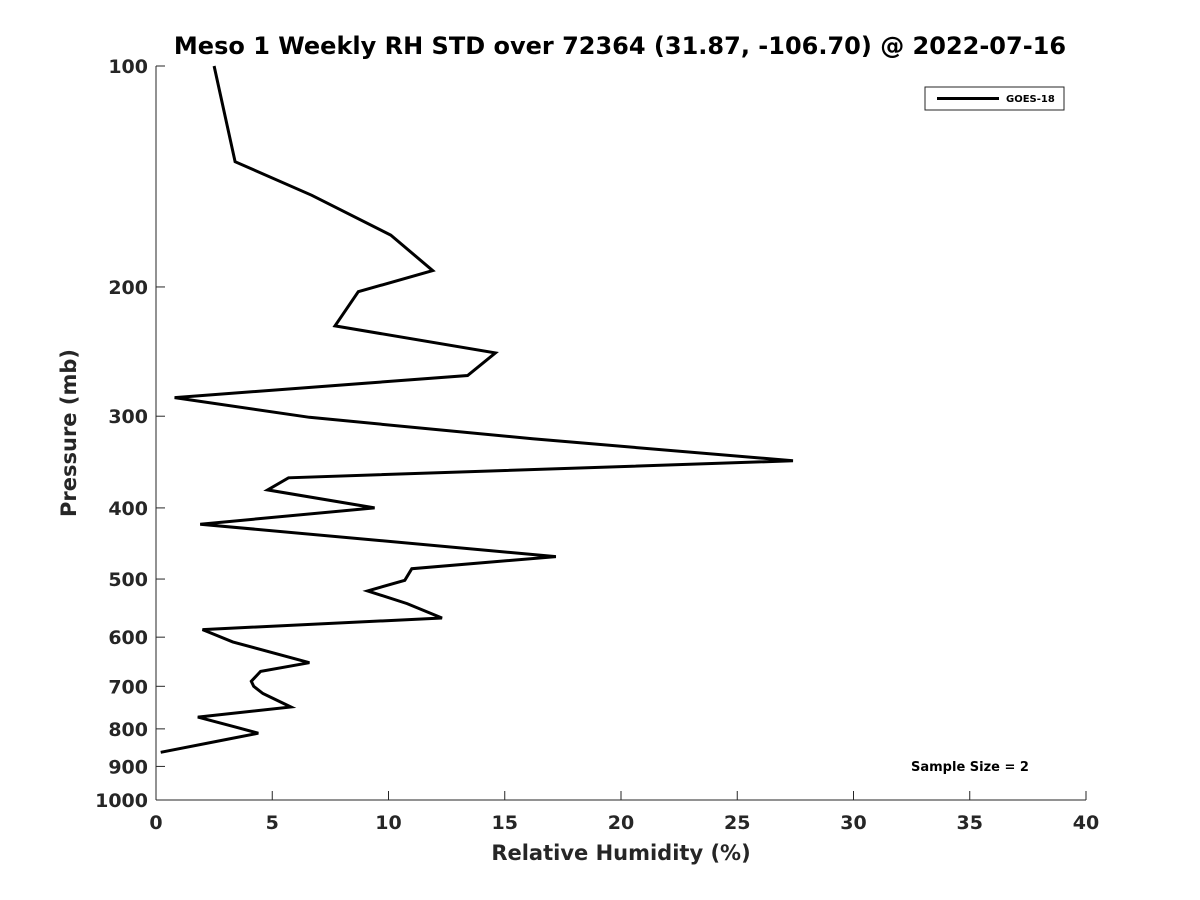  Describe the element at coordinates (388, 823) in the screenshot. I see `x-tick-label-10: 10` at that location.